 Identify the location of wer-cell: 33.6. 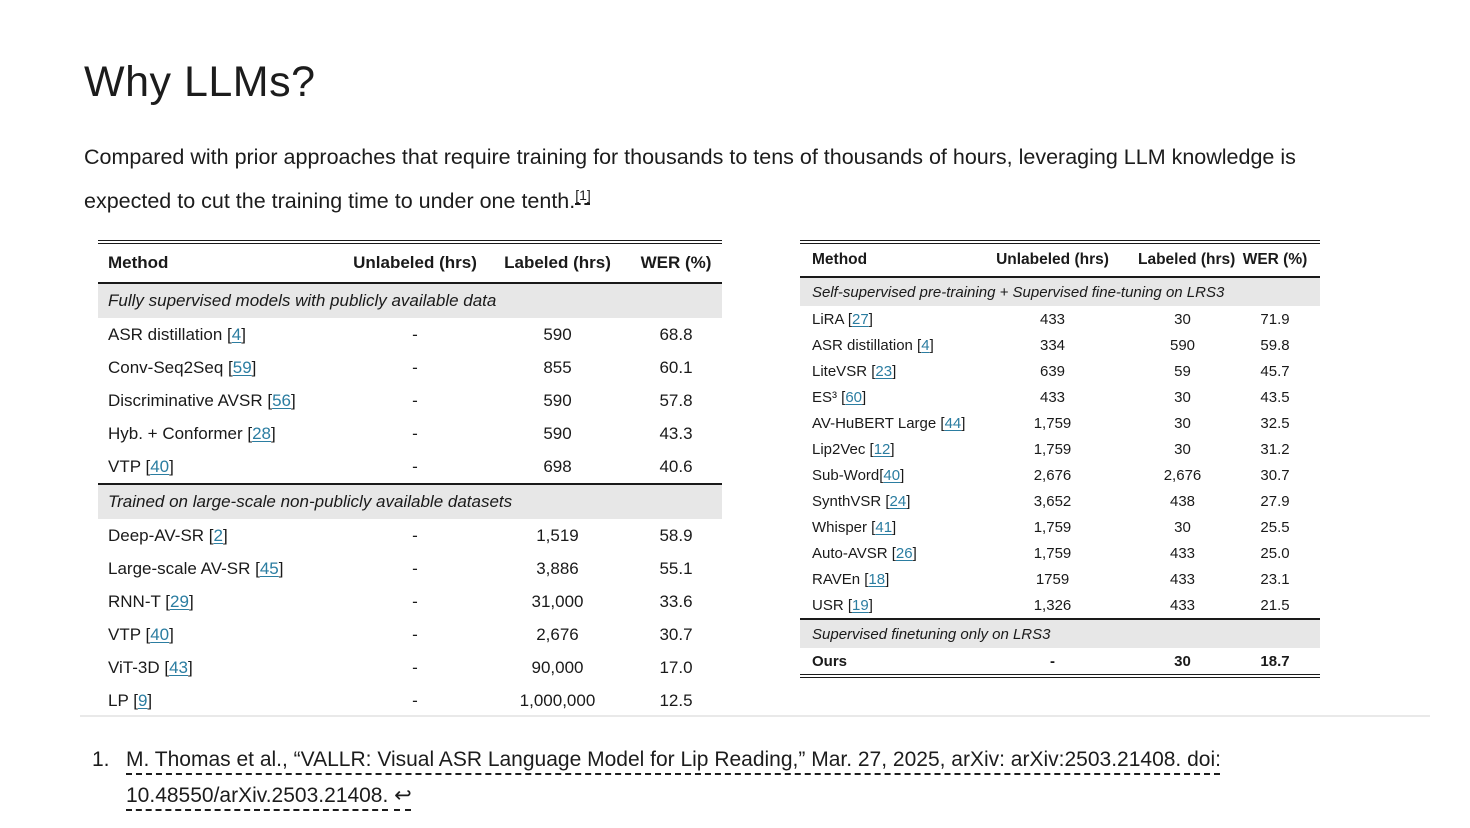
(676, 601).